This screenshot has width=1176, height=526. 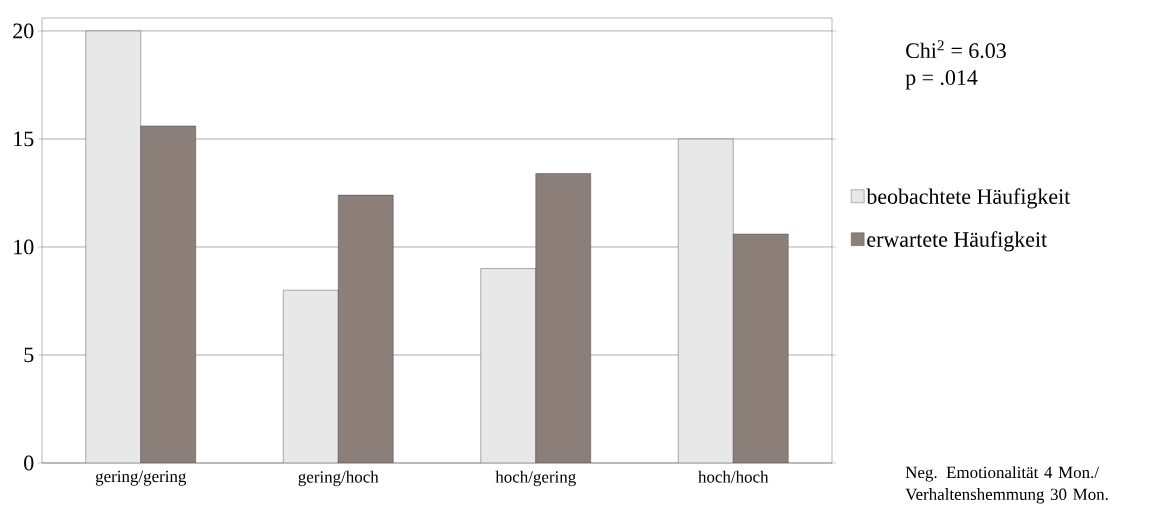 What do you see at coordinates (957, 241) in the screenshot?
I see `legend-label: erwartete Häufigkeit` at bounding box center [957, 241].